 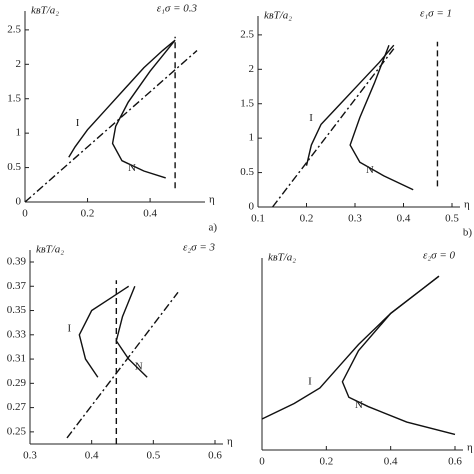 What do you see at coordinates (212, 228) in the screenshot?
I see `panel-label: a)` at bounding box center [212, 228].